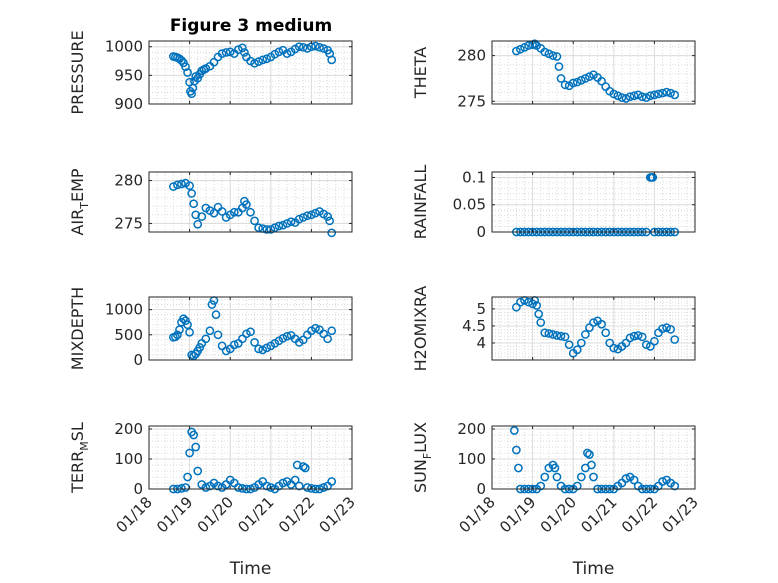 The width and height of the screenshot is (778, 583). Describe the element at coordinates (128, 75) in the screenshot. I see `y-tick-label: 950` at that location.